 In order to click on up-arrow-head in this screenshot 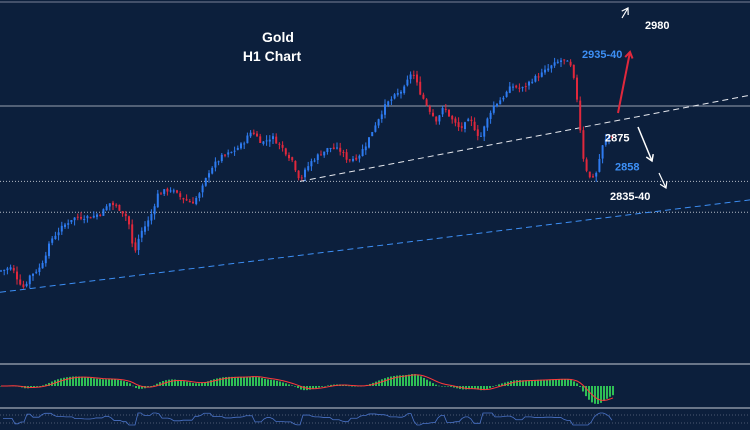, I will do `click(629, 54)`.